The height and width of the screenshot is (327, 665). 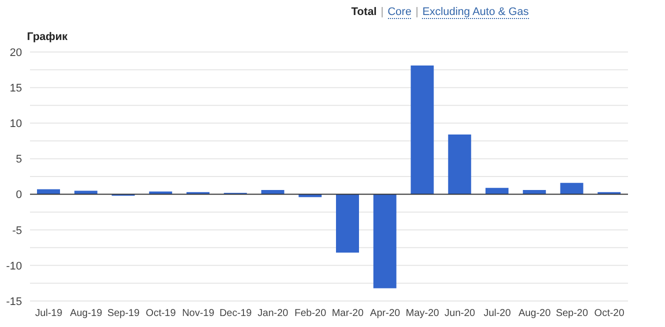 I want to click on x-tick-label: Oct-19, so click(x=161, y=314).